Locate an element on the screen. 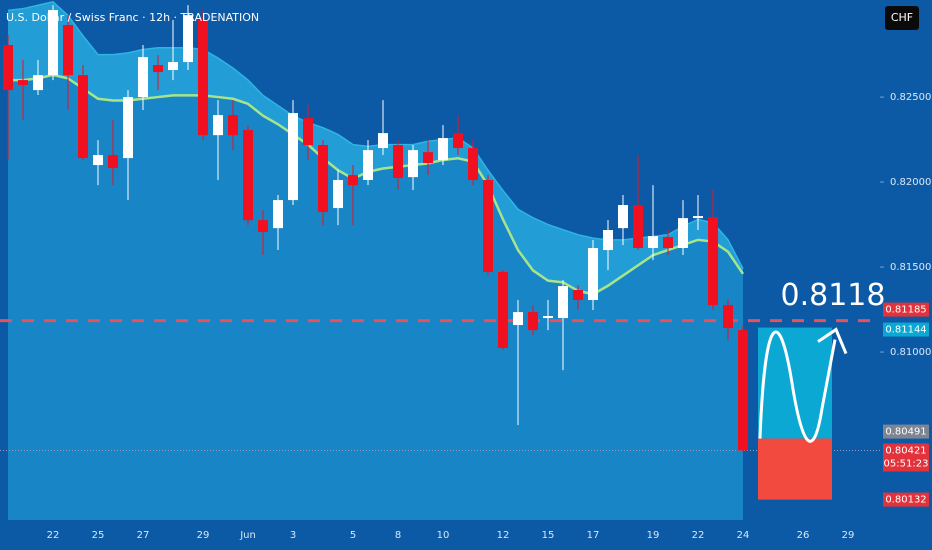  target-label-bg is located at coordinates (906, 329).